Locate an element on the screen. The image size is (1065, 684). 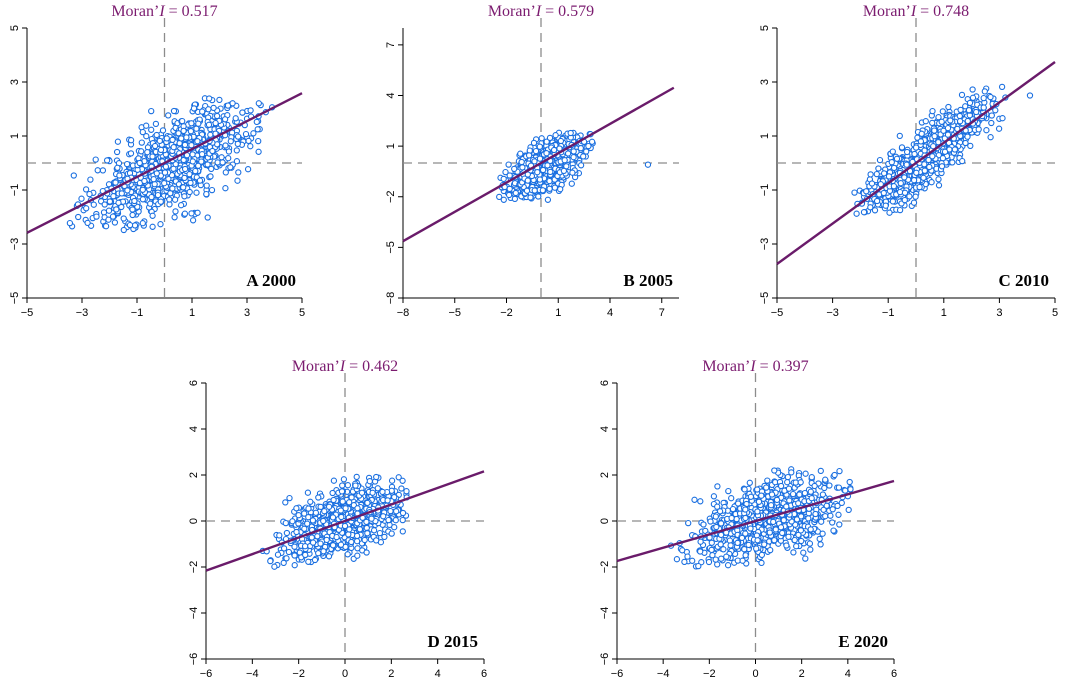
x-tick-label: −4 is located at coordinates (252, 674).